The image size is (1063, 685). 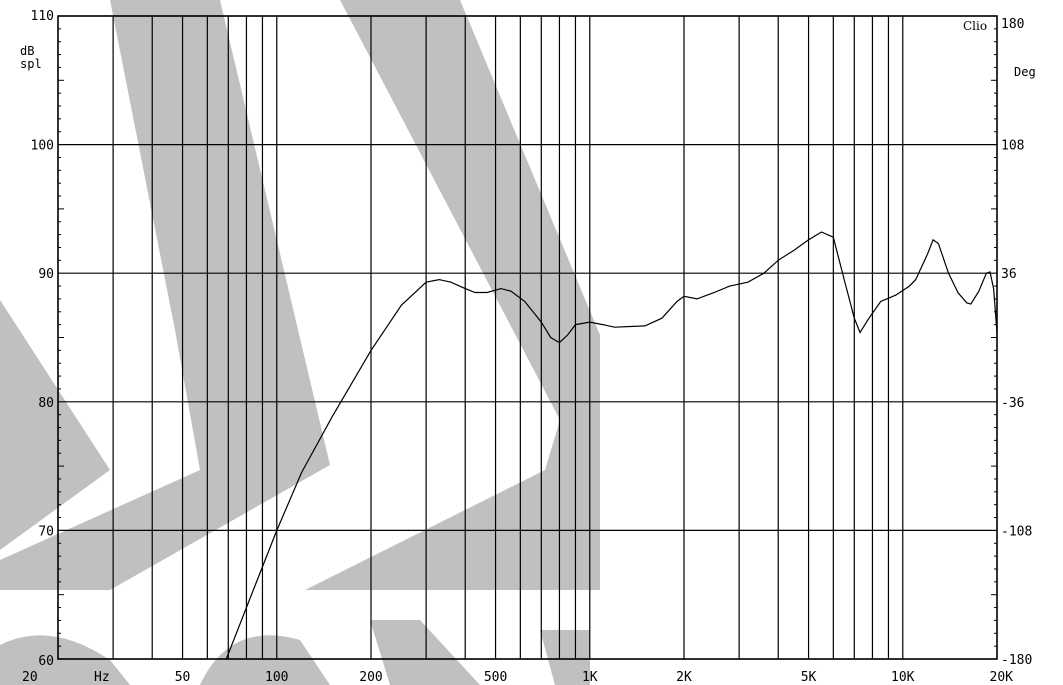 What do you see at coordinates (1016, 660) in the screenshot?
I see `y-right-tick-label--180: -180` at bounding box center [1016, 660].